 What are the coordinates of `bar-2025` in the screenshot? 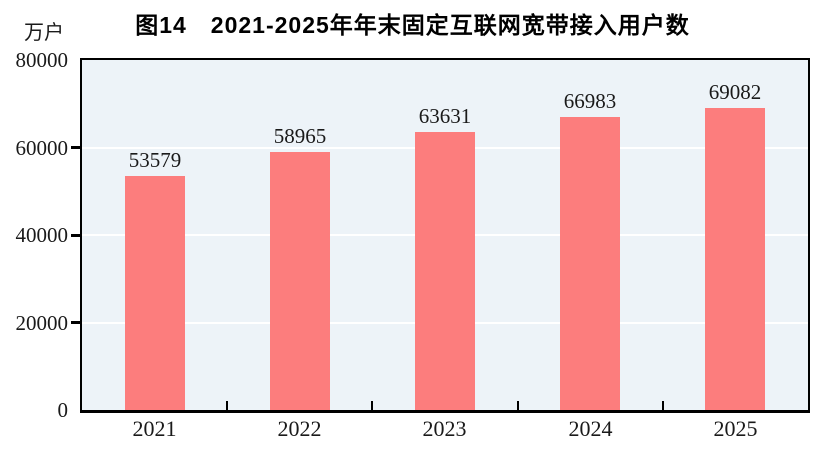 It's located at (735, 259).